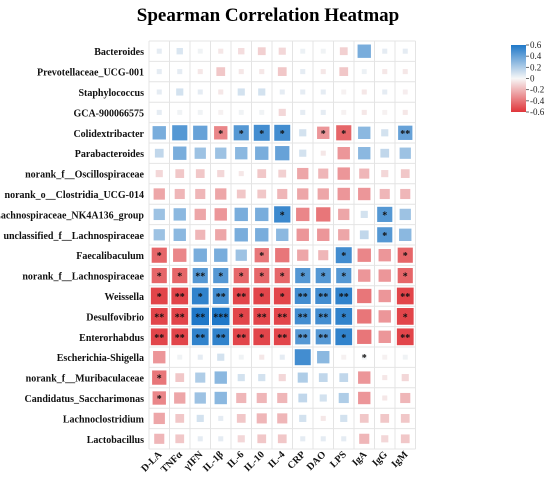  What do you see at coordinates (73, 236) in the screenshot?
I see `row-label: unclassified_f__Lachnospiraceae` at bounding box center [73, 236].